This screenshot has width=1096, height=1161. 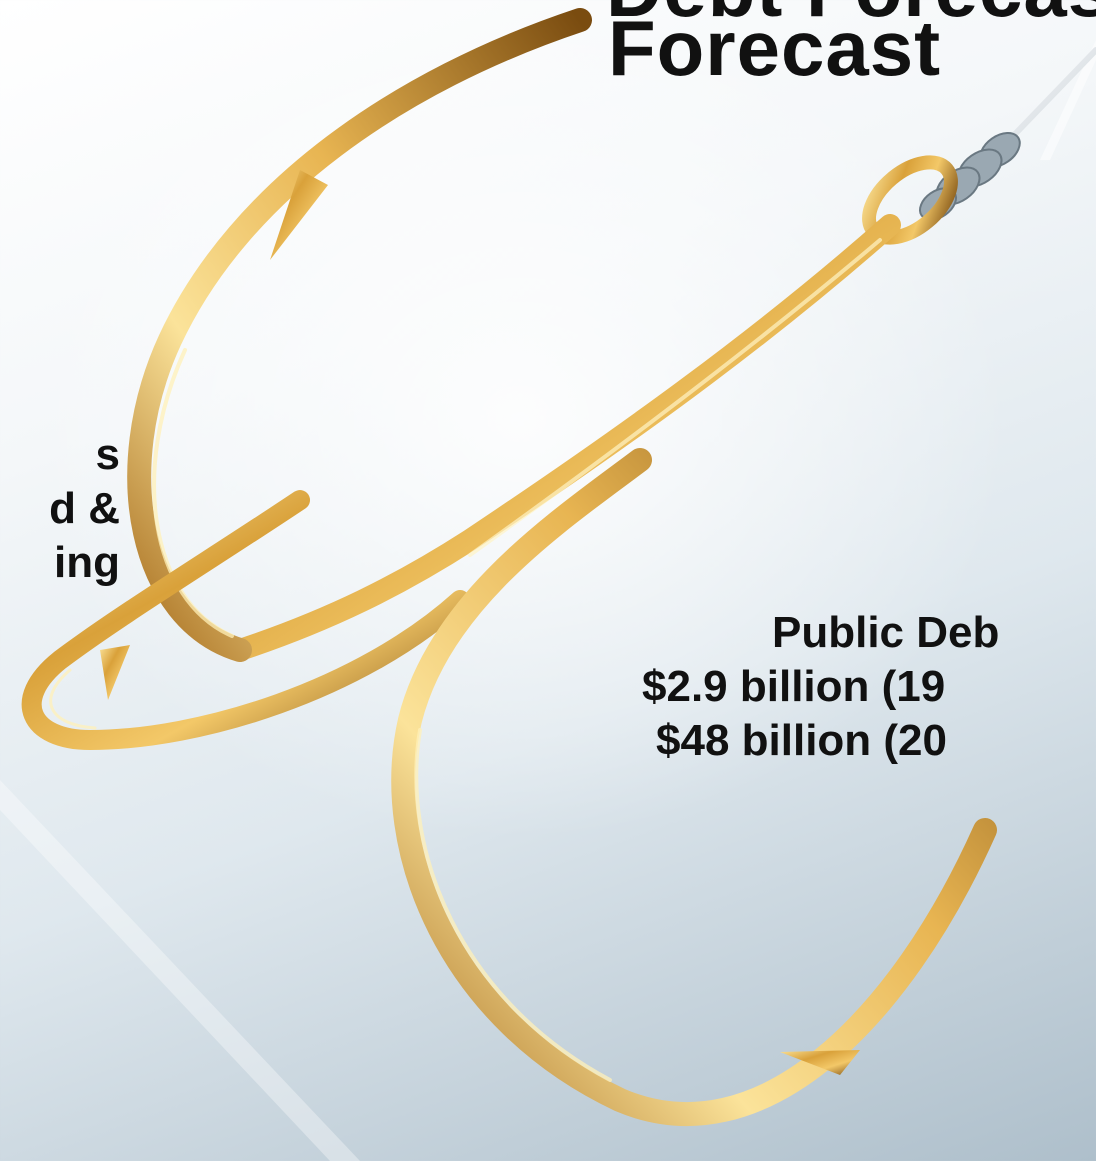 What do you see at coordinates (886, 632) in the screenshot?
I see `public-debt-label: Public Deb` at bounding box center [886, 632].